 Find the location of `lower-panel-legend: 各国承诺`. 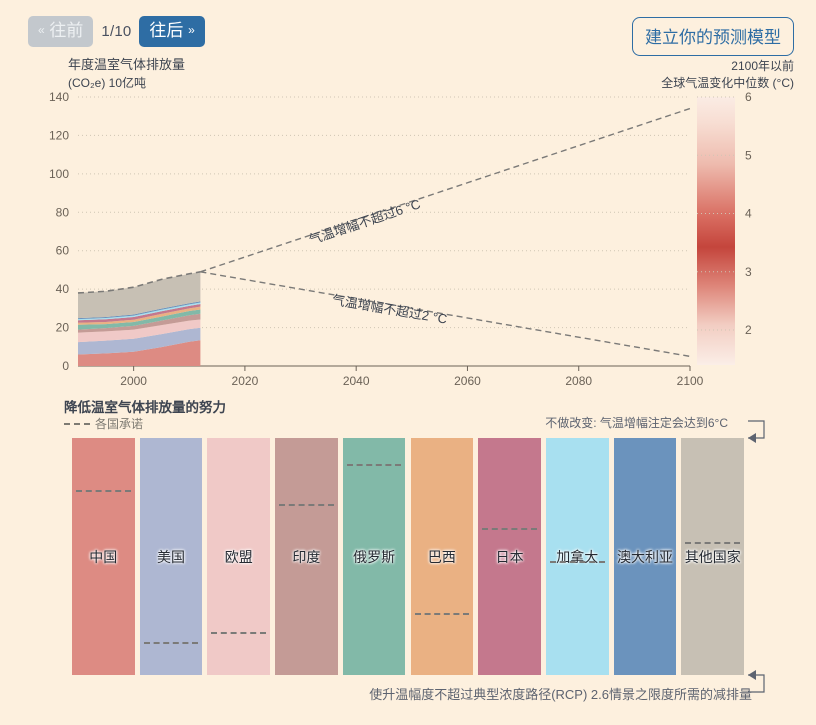

lower-panel-legend: 各国承诺 is located at coordinates (103, 423).